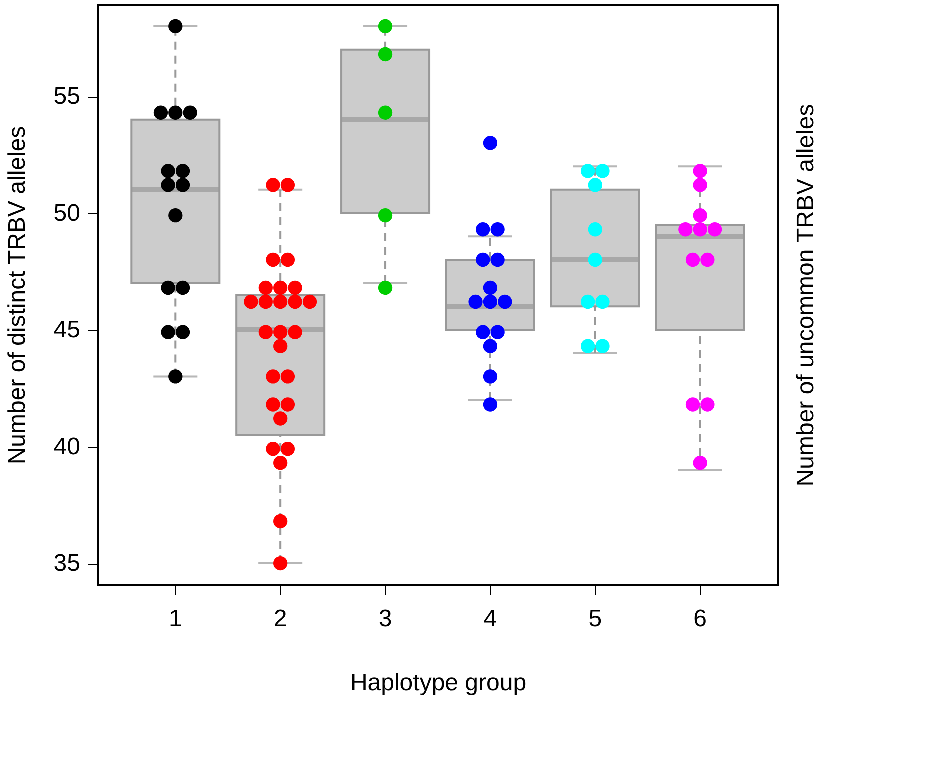 The image size is (927, 772). I want to click on y-tick-label: 55, so click(67, 96).